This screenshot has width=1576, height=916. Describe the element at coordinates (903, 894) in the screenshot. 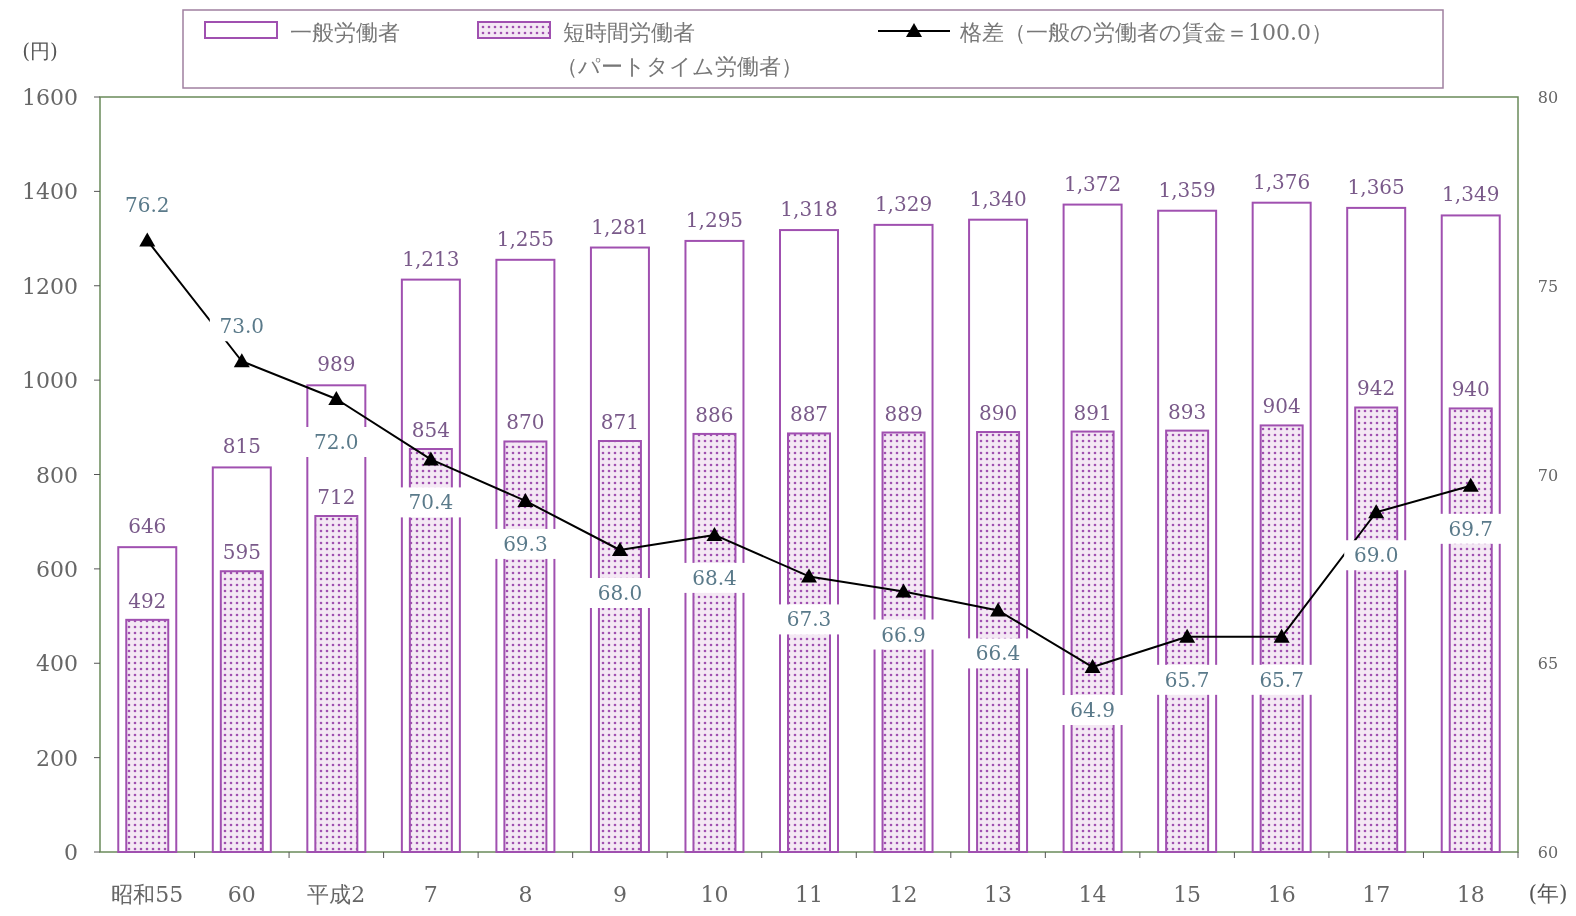

I see `x-tick-label: 12` at that location.